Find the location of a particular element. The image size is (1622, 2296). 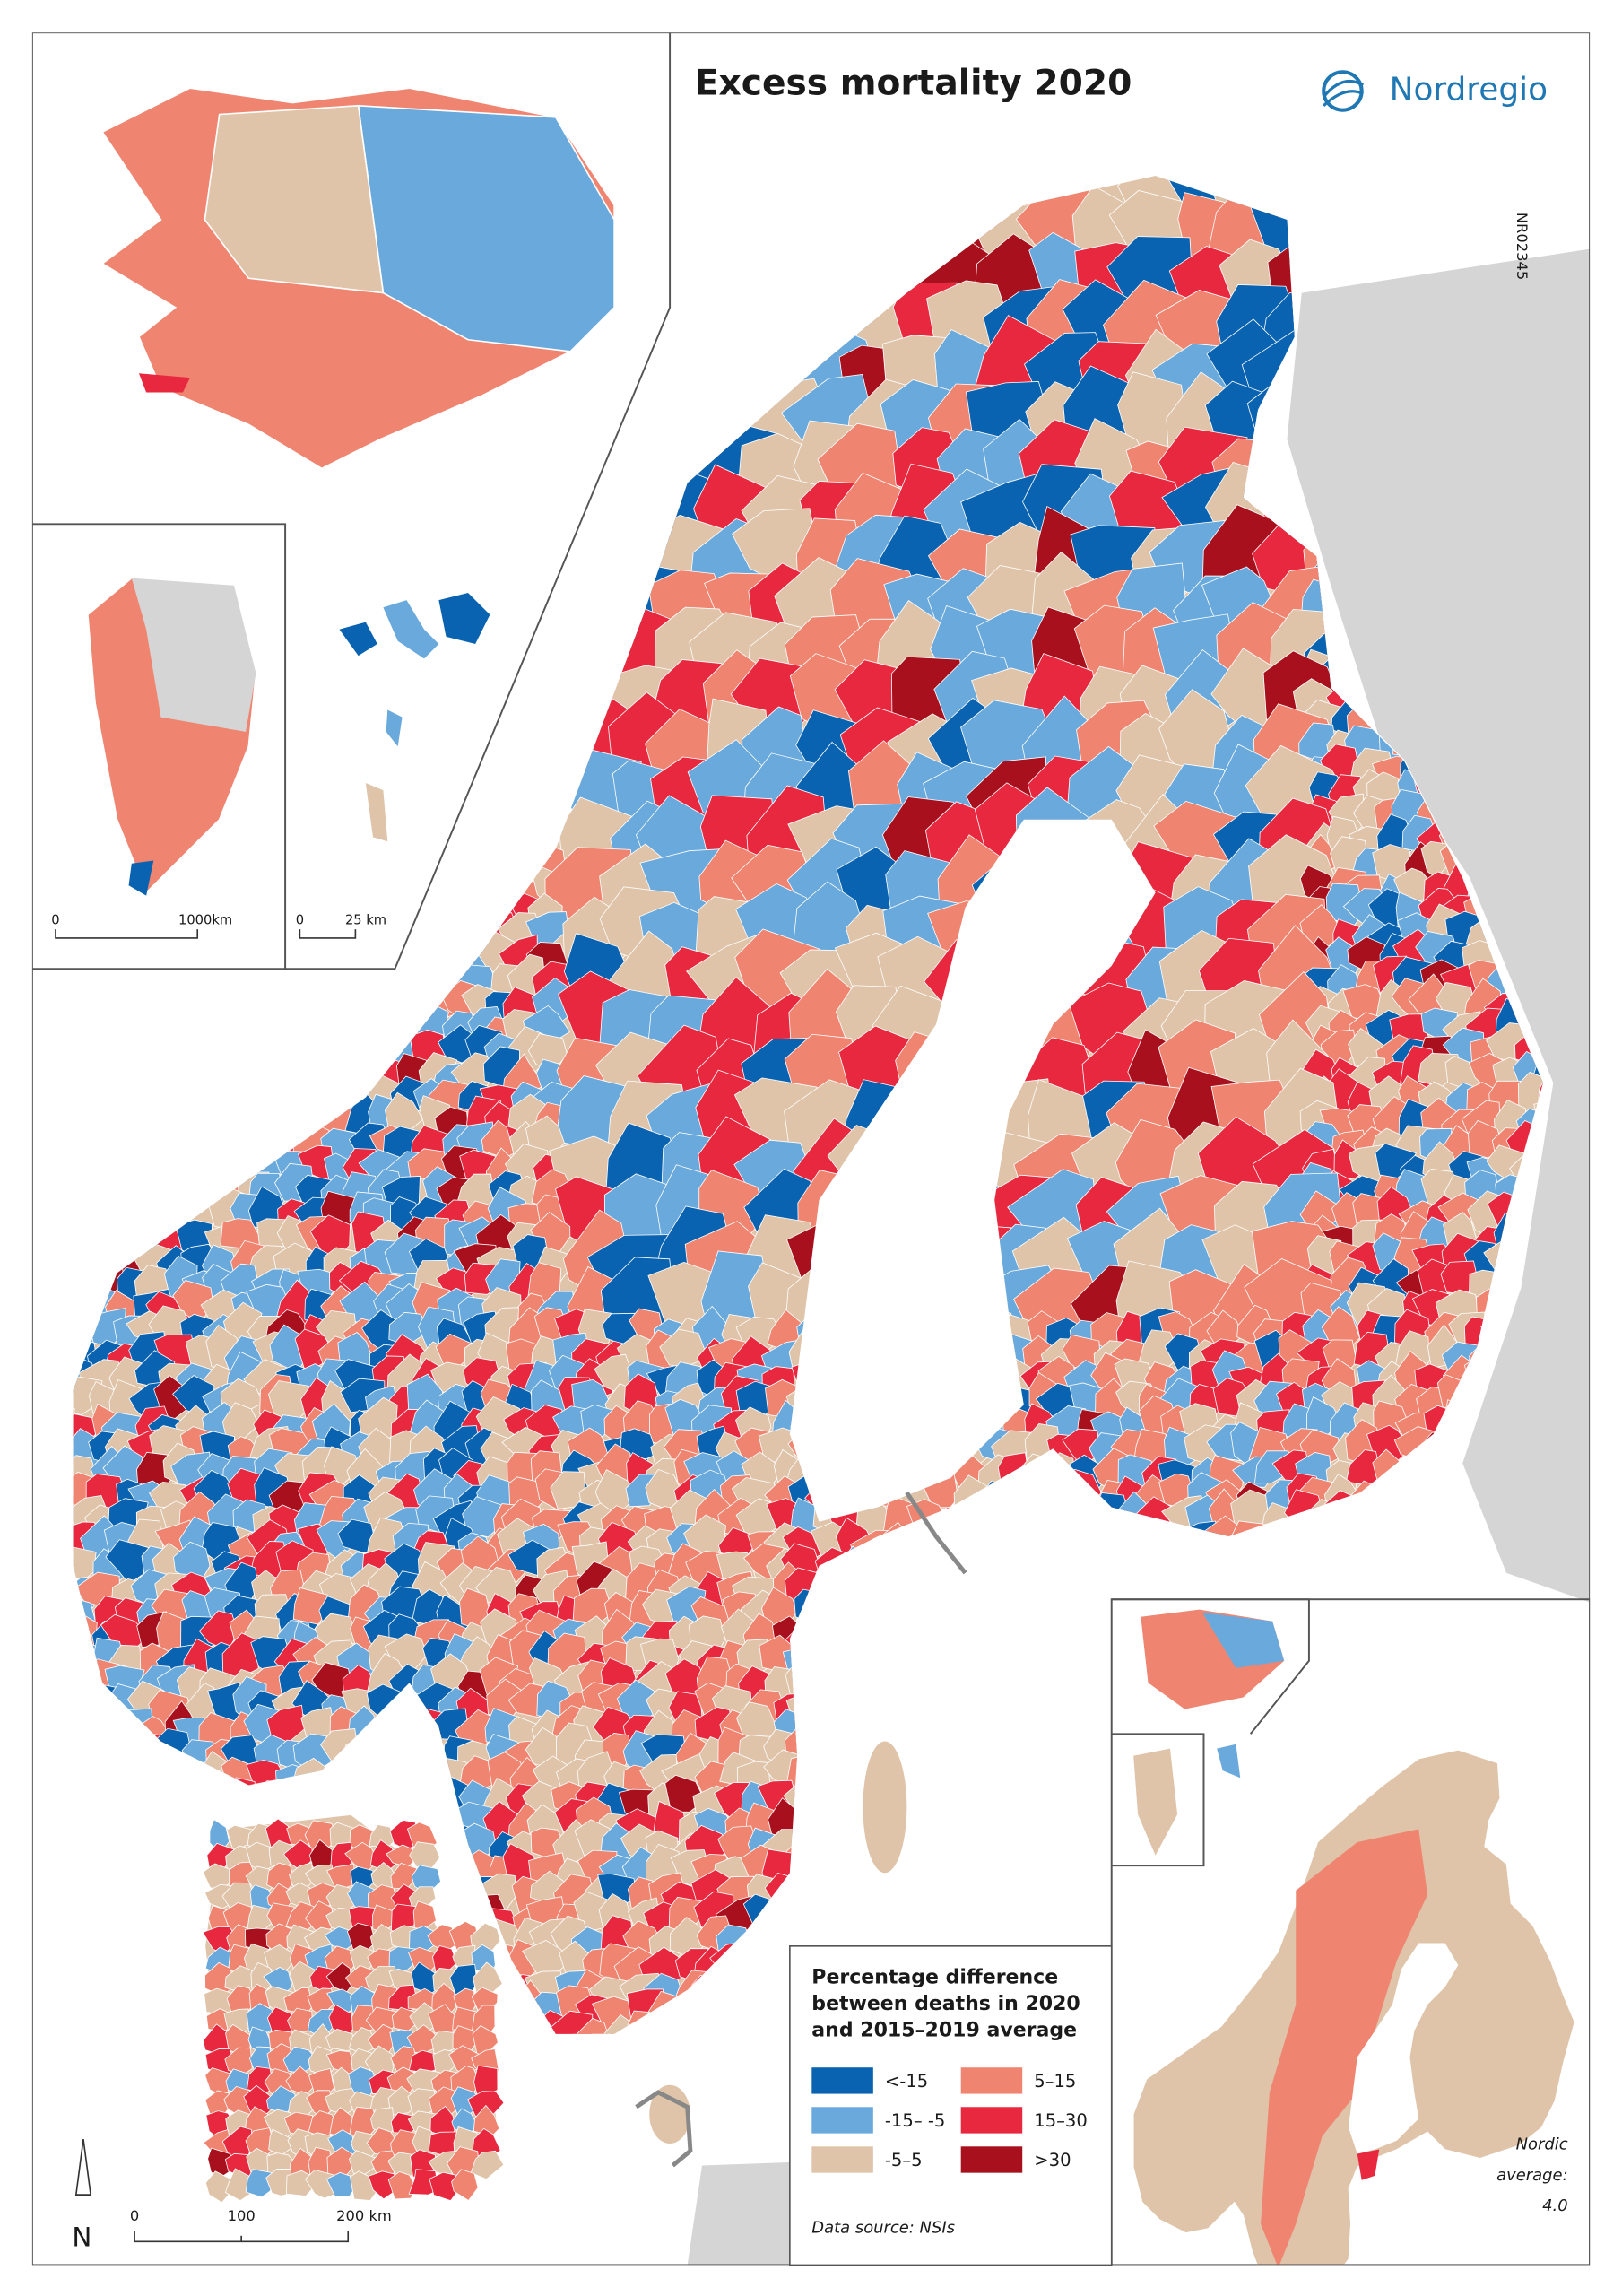

nordic-average-label: average: is located at coordinates (1531, 2175).